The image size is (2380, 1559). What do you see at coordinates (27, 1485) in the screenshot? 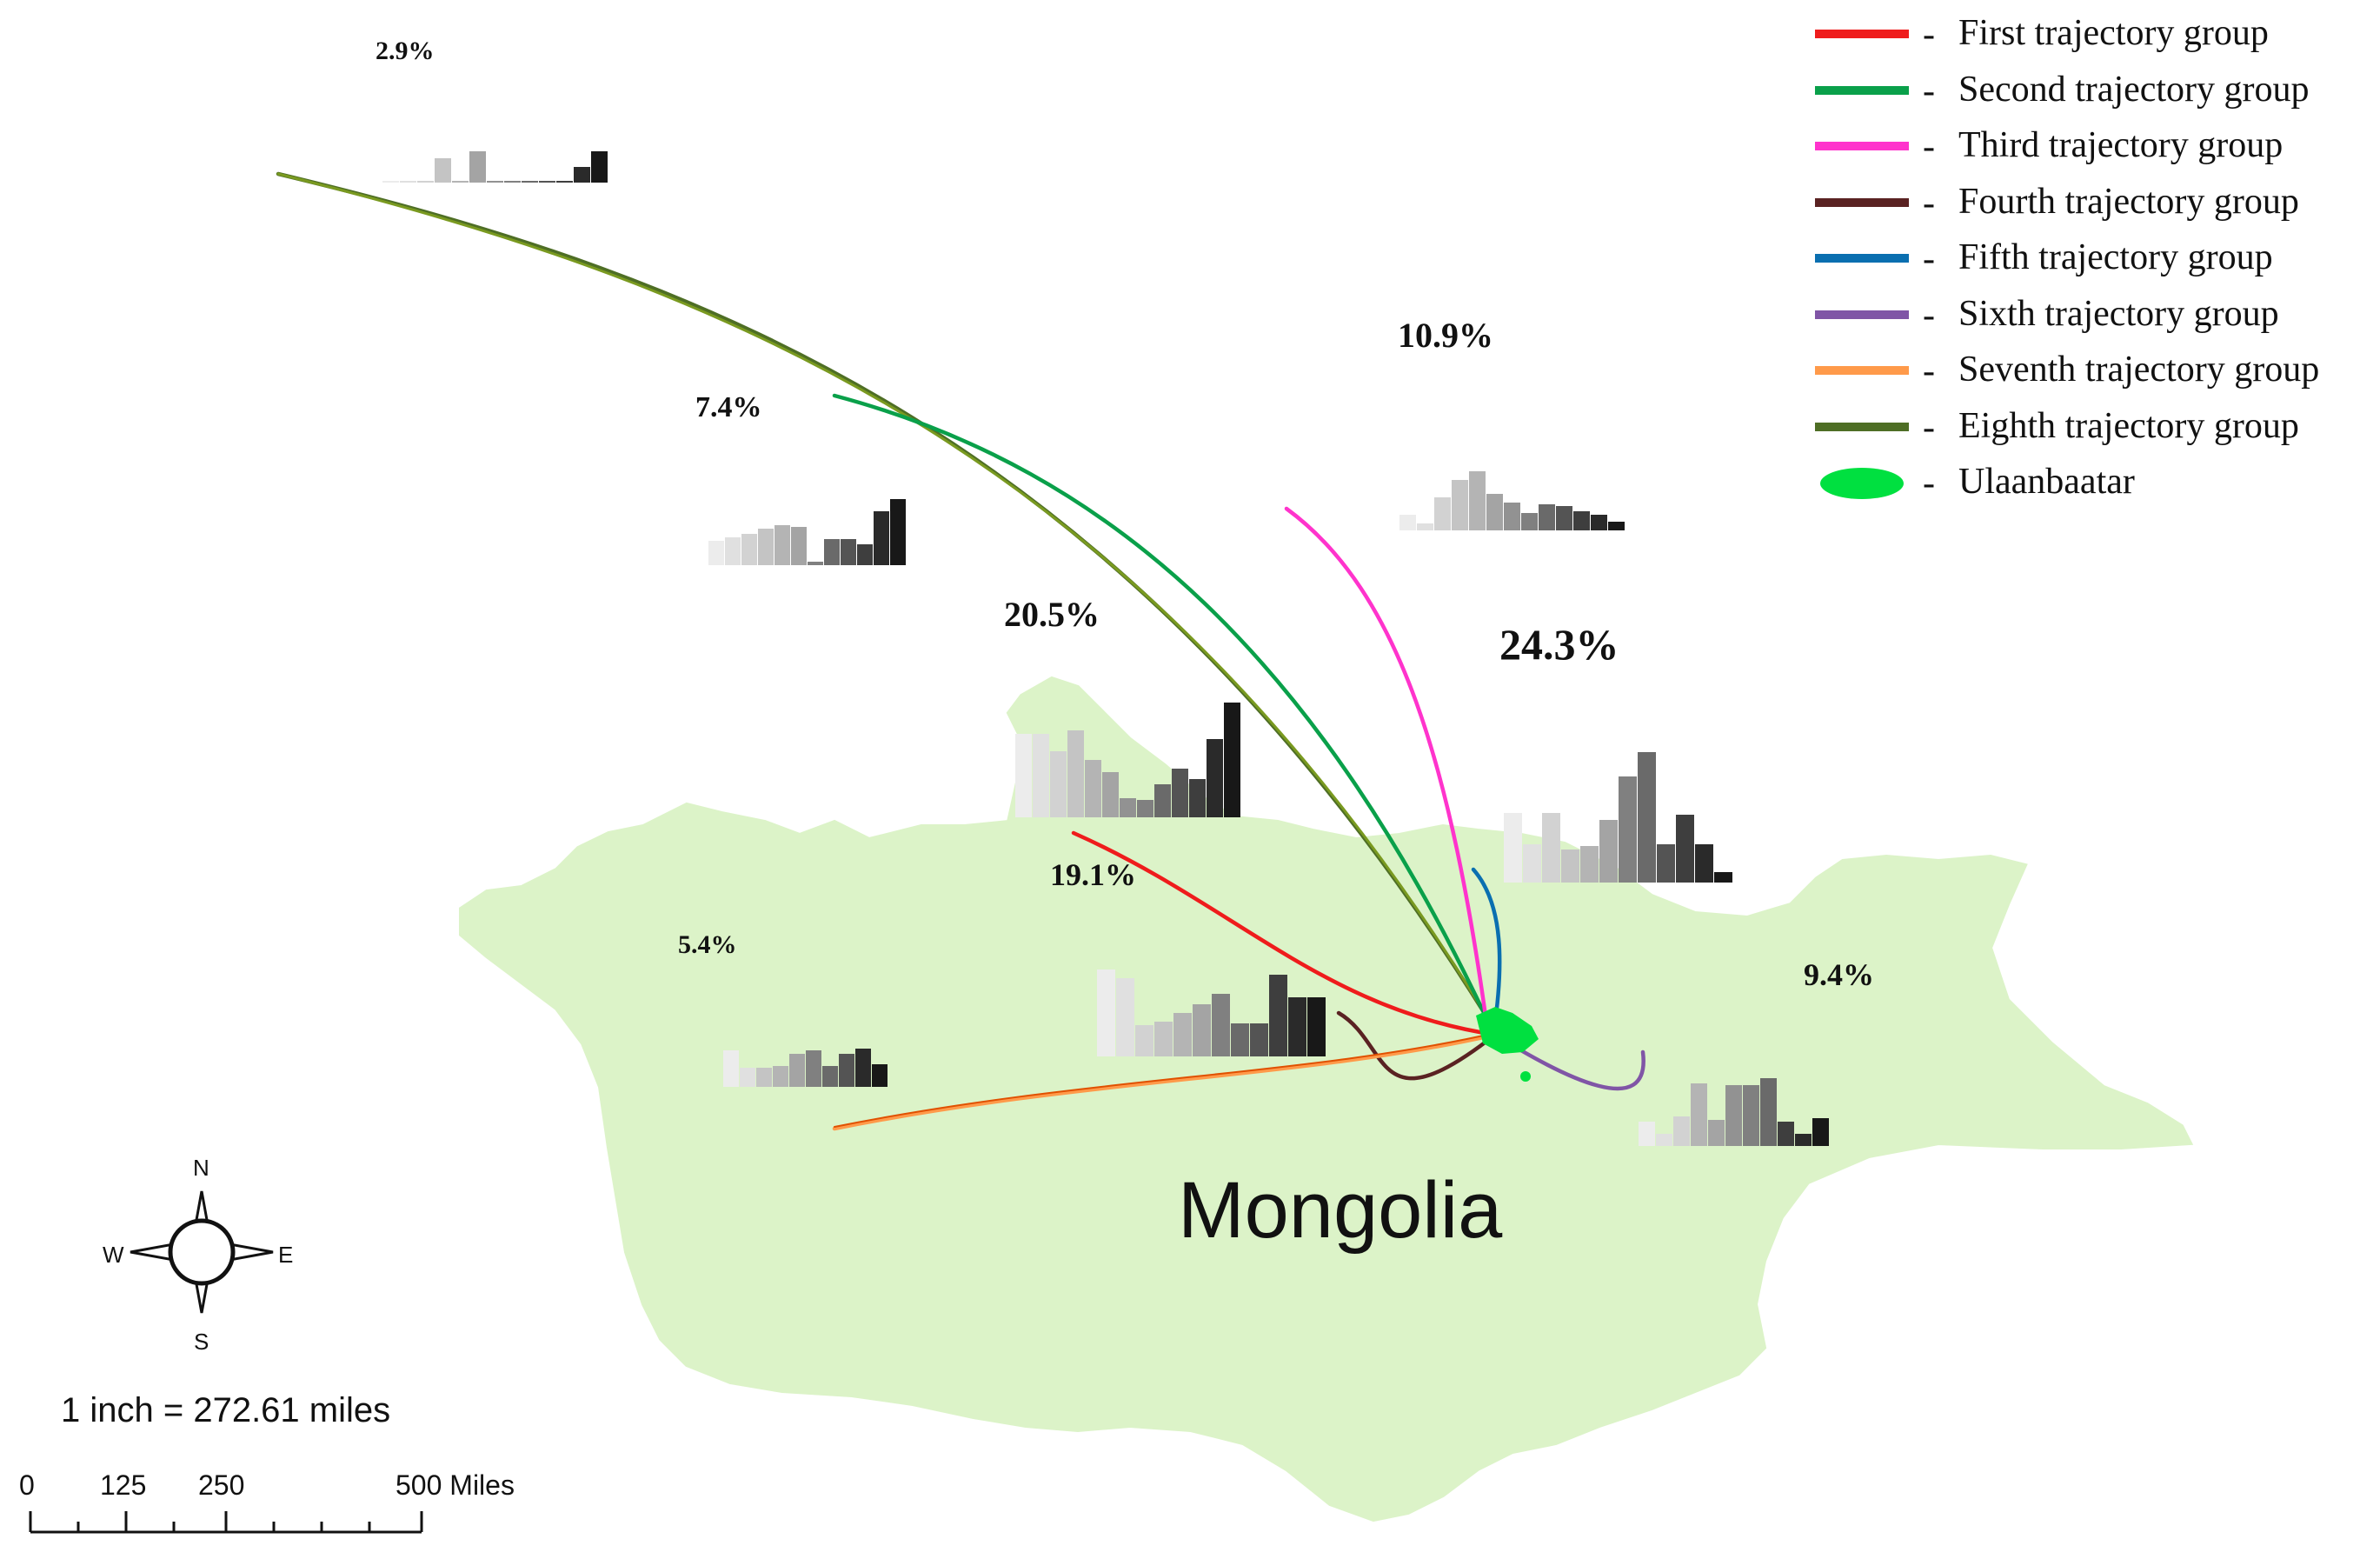
I see `scale-tick-0: 0` at bounding box center [27, 1485].